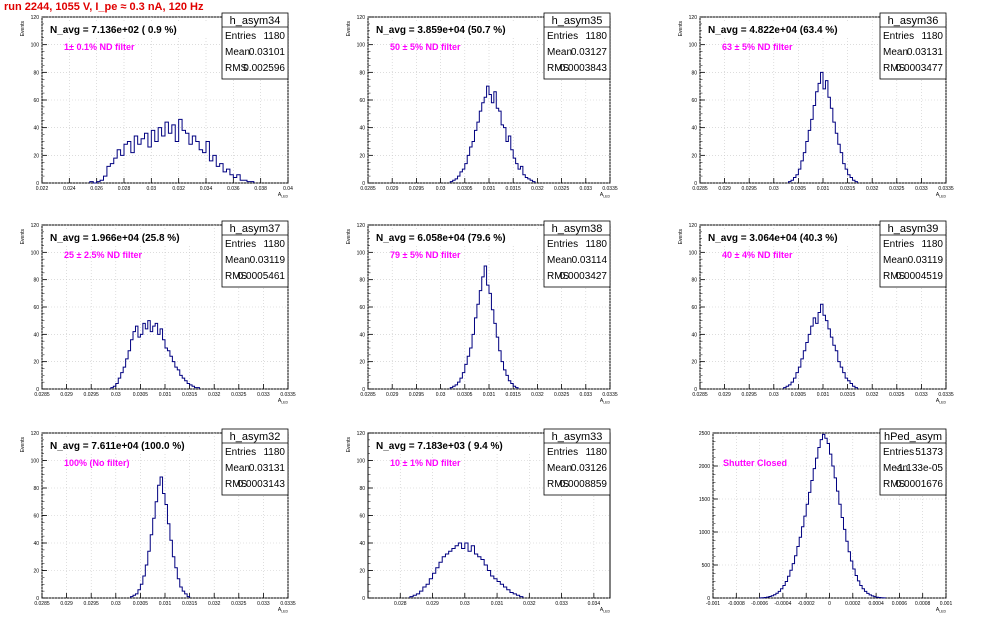 The image size is (996, 622). What do you see at coordinates (349, 237) in the screenshot?
I see `y-axis-label: Events` at bounding box center [349, 237].